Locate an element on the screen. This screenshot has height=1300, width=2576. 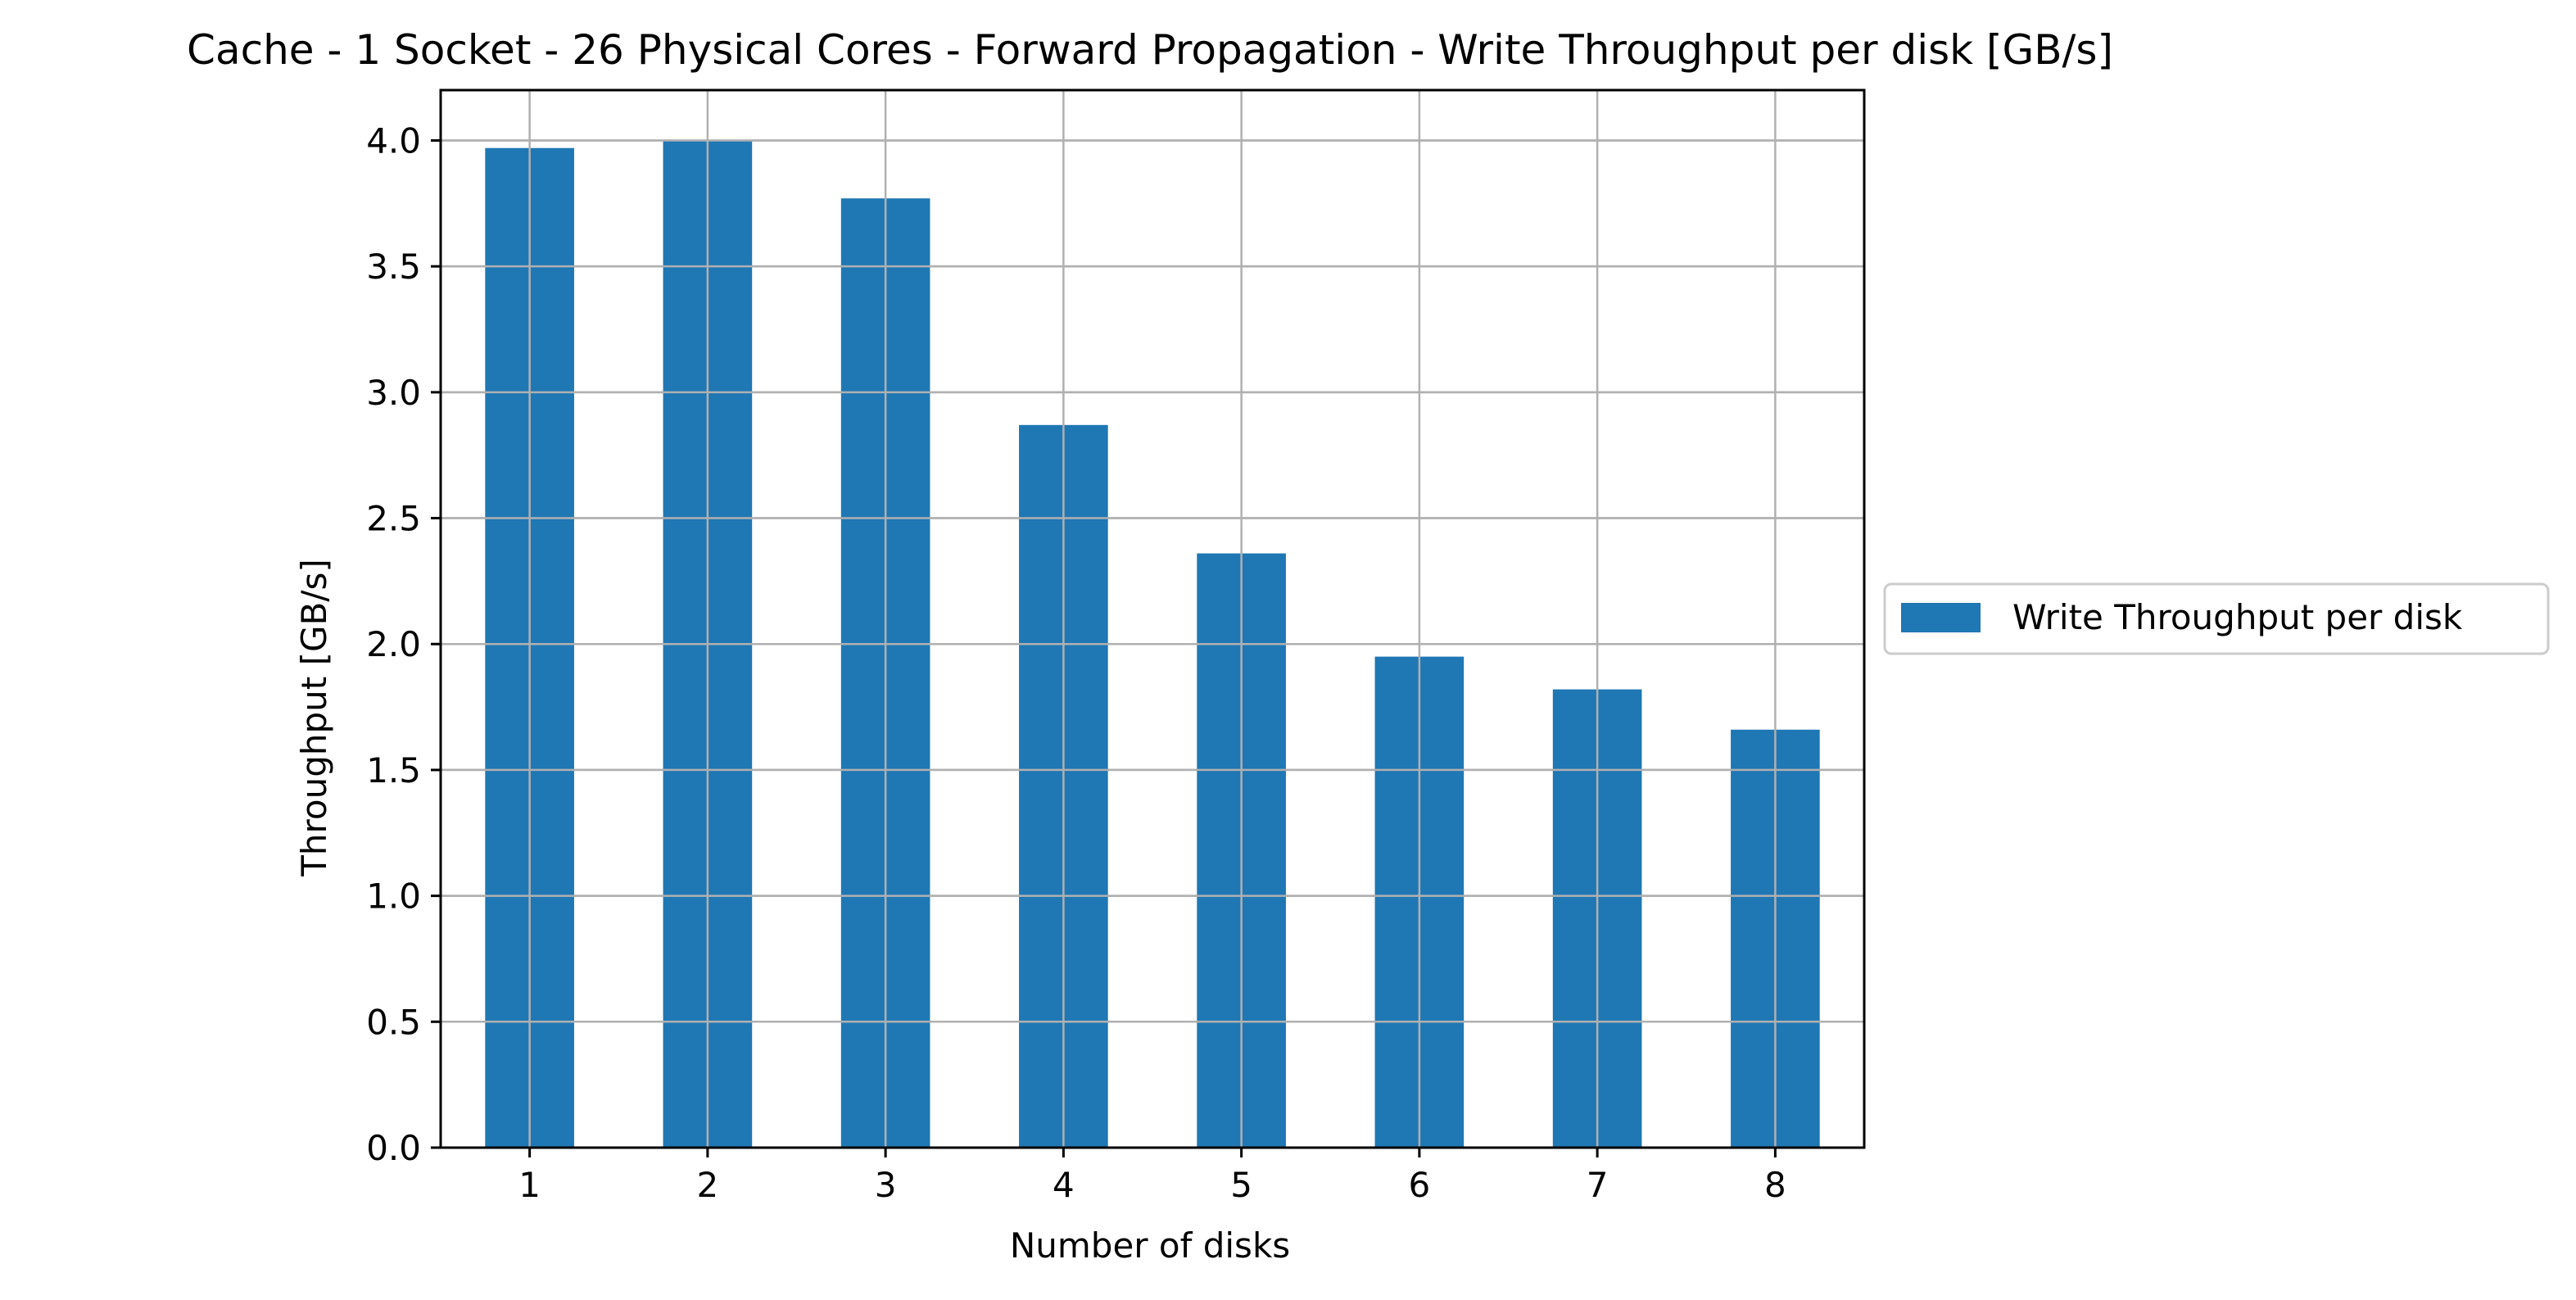
x-tick-label: 7 is located at coordinates (1598, 1185).